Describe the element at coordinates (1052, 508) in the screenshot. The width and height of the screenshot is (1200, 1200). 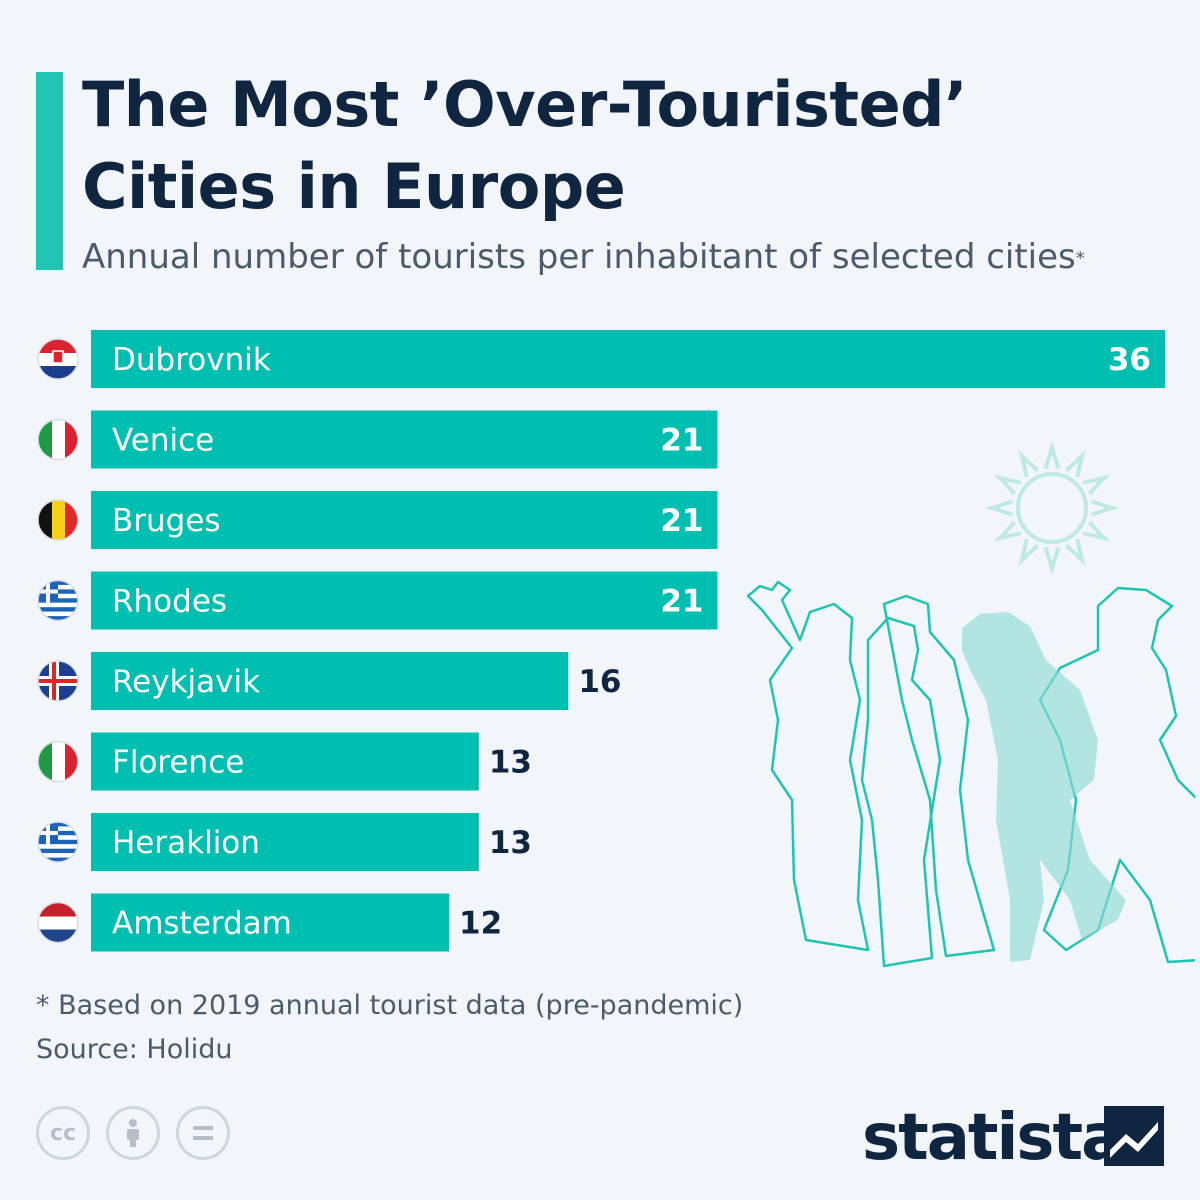
I see `sun-icon` at that location.